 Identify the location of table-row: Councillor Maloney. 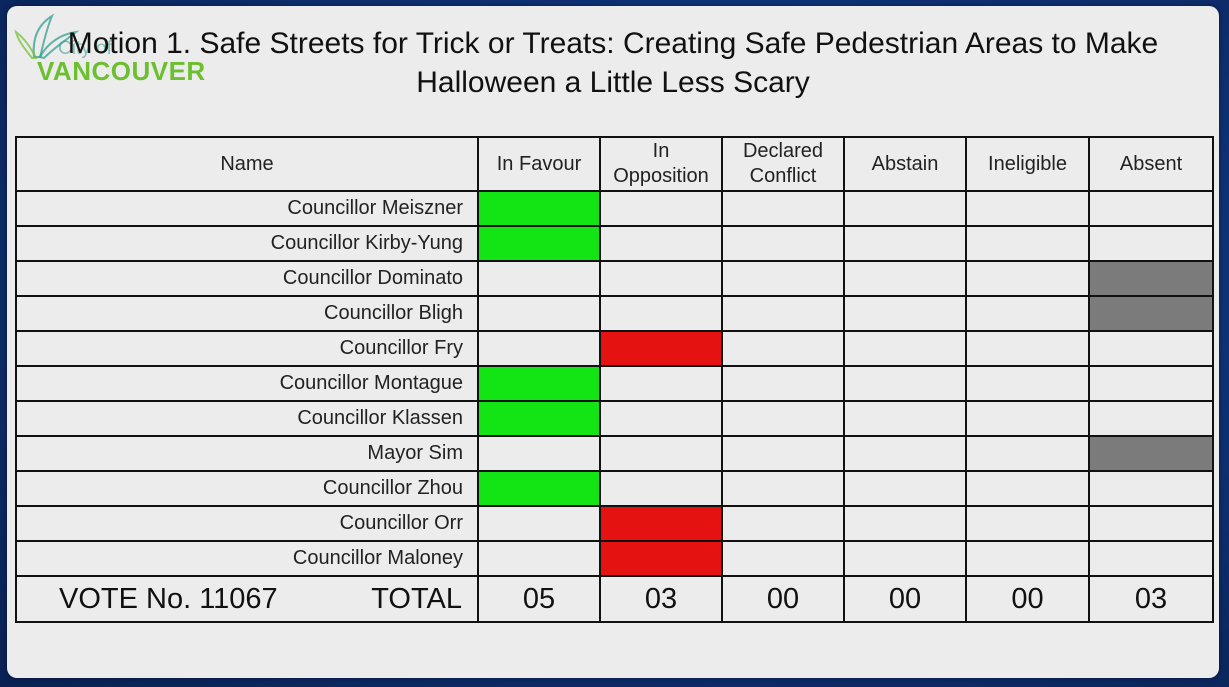
(614, 558).